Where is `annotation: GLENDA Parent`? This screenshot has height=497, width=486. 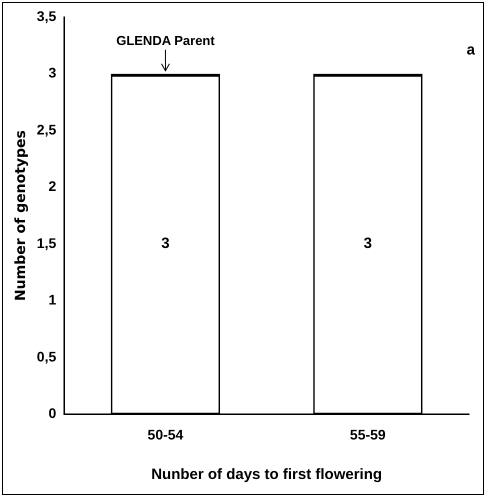
annotation: GLENDA Parent is located at coordinates (166, 40).